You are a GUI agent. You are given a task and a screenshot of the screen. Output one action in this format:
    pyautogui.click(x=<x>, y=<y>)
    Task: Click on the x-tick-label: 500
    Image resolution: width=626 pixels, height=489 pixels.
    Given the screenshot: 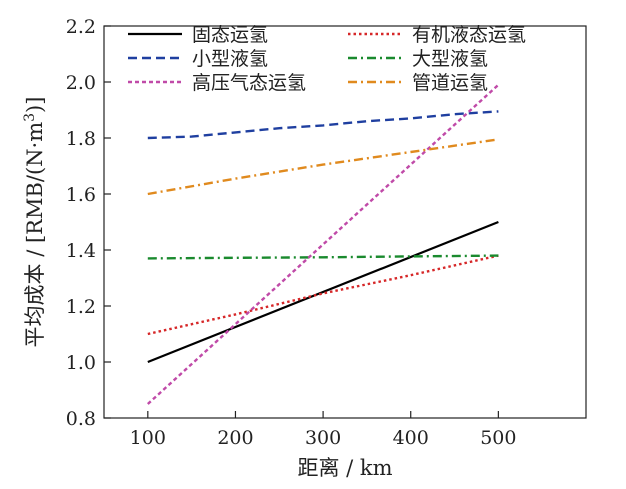 What is the action you would take?
    pyautogui.click(x=498, y=438)
    